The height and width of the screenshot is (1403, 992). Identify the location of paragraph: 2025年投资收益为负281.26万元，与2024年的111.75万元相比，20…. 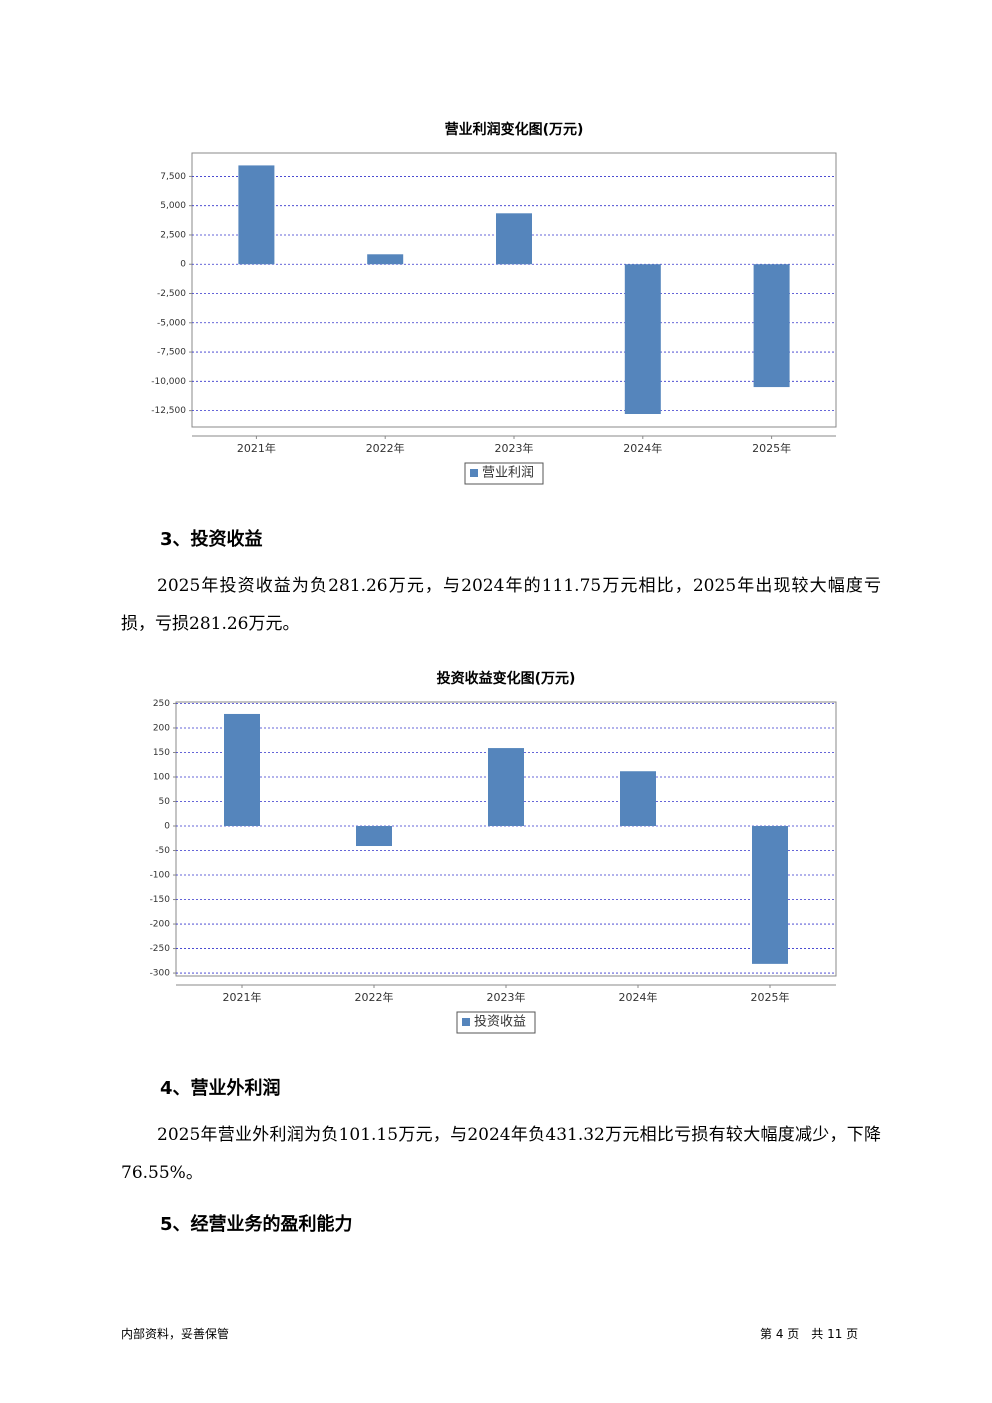
(501, 605).